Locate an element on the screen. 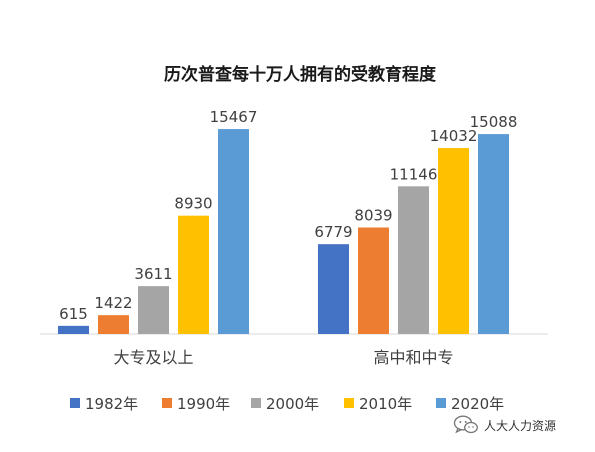 The height and width of the screenshot is (452, 595). data-label: 615 is located at coordinates (73, 314).